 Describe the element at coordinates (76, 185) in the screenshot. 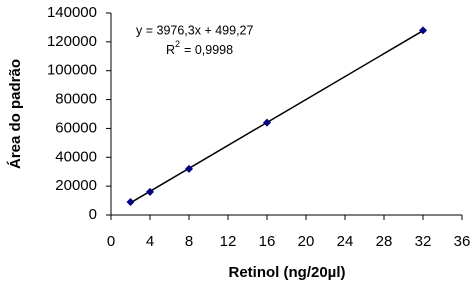

I see `y-tick-label: 20000` at that location.